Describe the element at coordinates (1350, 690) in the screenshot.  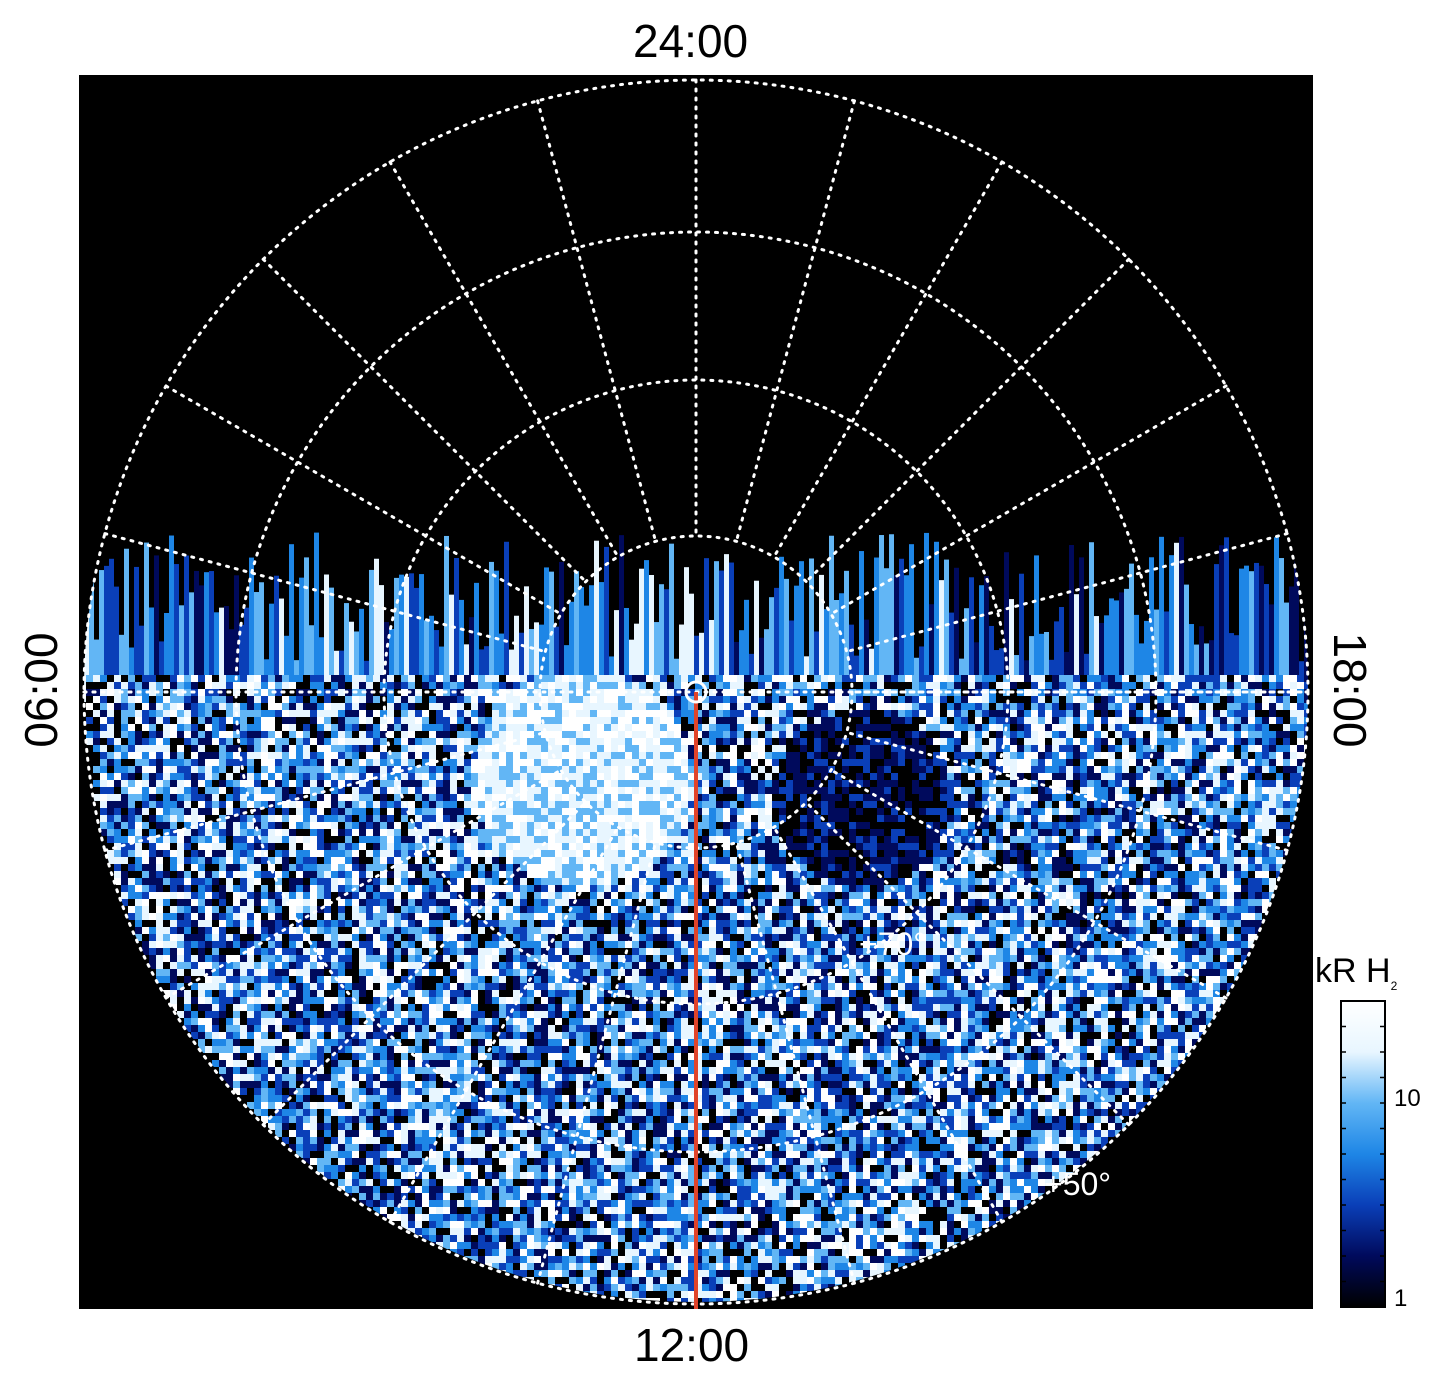
I see `local-time-label-dusk: 18:00` at that location.